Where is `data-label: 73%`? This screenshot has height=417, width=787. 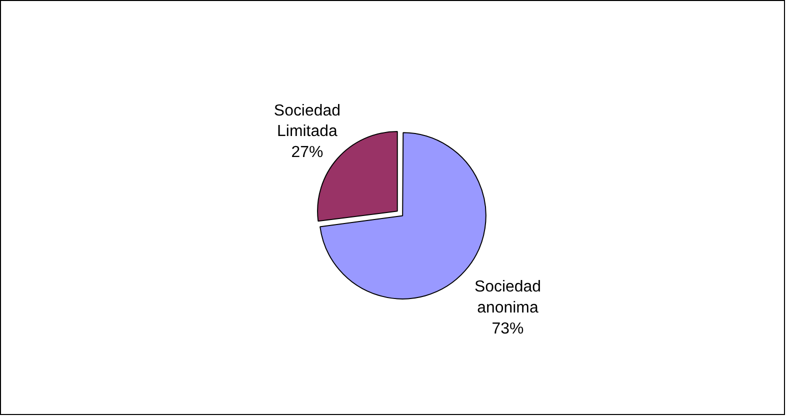
data-label: 73% is located at coordinates (508, 329).